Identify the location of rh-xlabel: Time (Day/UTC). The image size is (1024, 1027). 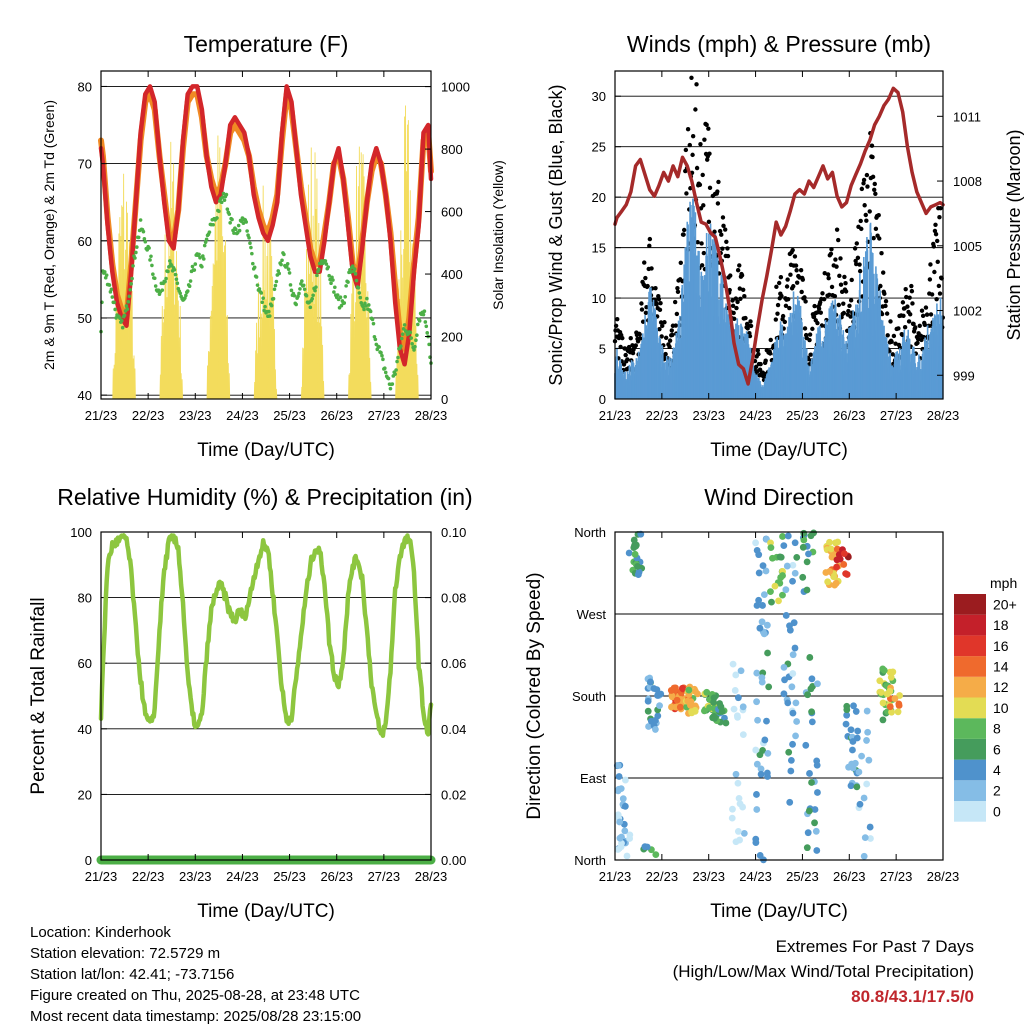
(266, 911).